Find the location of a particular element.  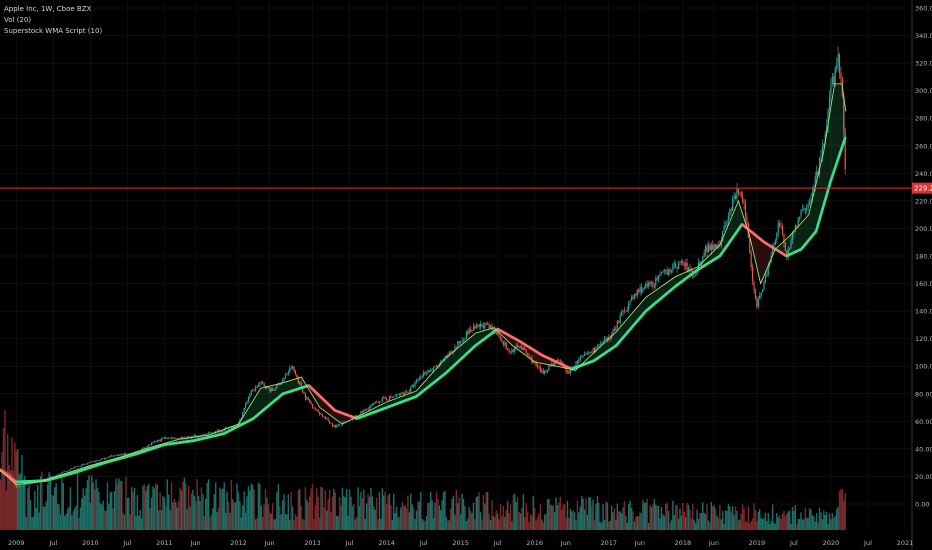

wma-indicator-title: Superstock WMA Script (10) is located at coordinates (53, 31).